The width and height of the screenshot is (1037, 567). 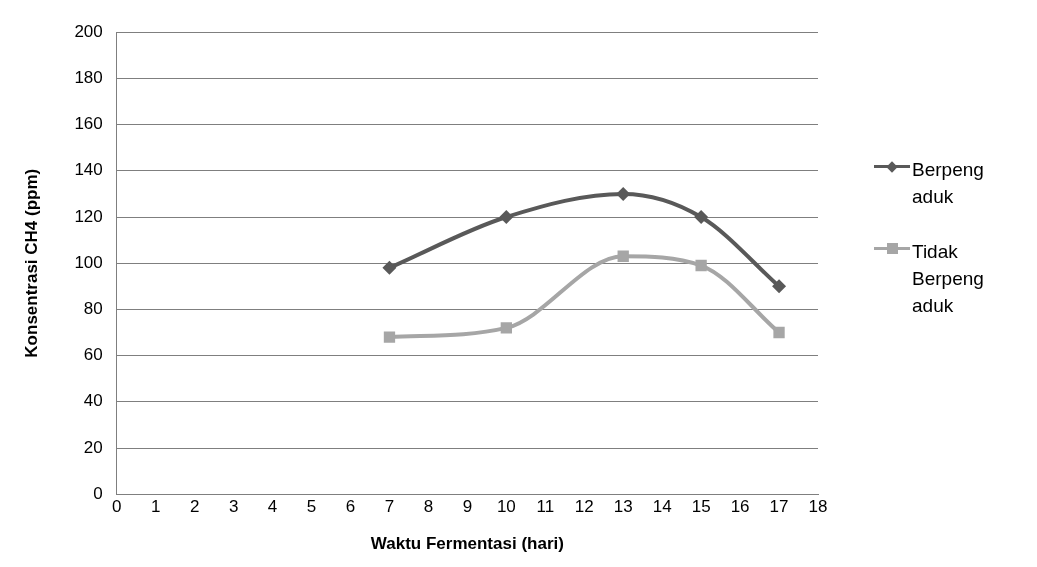 I want to click on y-tick-label: 80, so click(x=93, y=309).